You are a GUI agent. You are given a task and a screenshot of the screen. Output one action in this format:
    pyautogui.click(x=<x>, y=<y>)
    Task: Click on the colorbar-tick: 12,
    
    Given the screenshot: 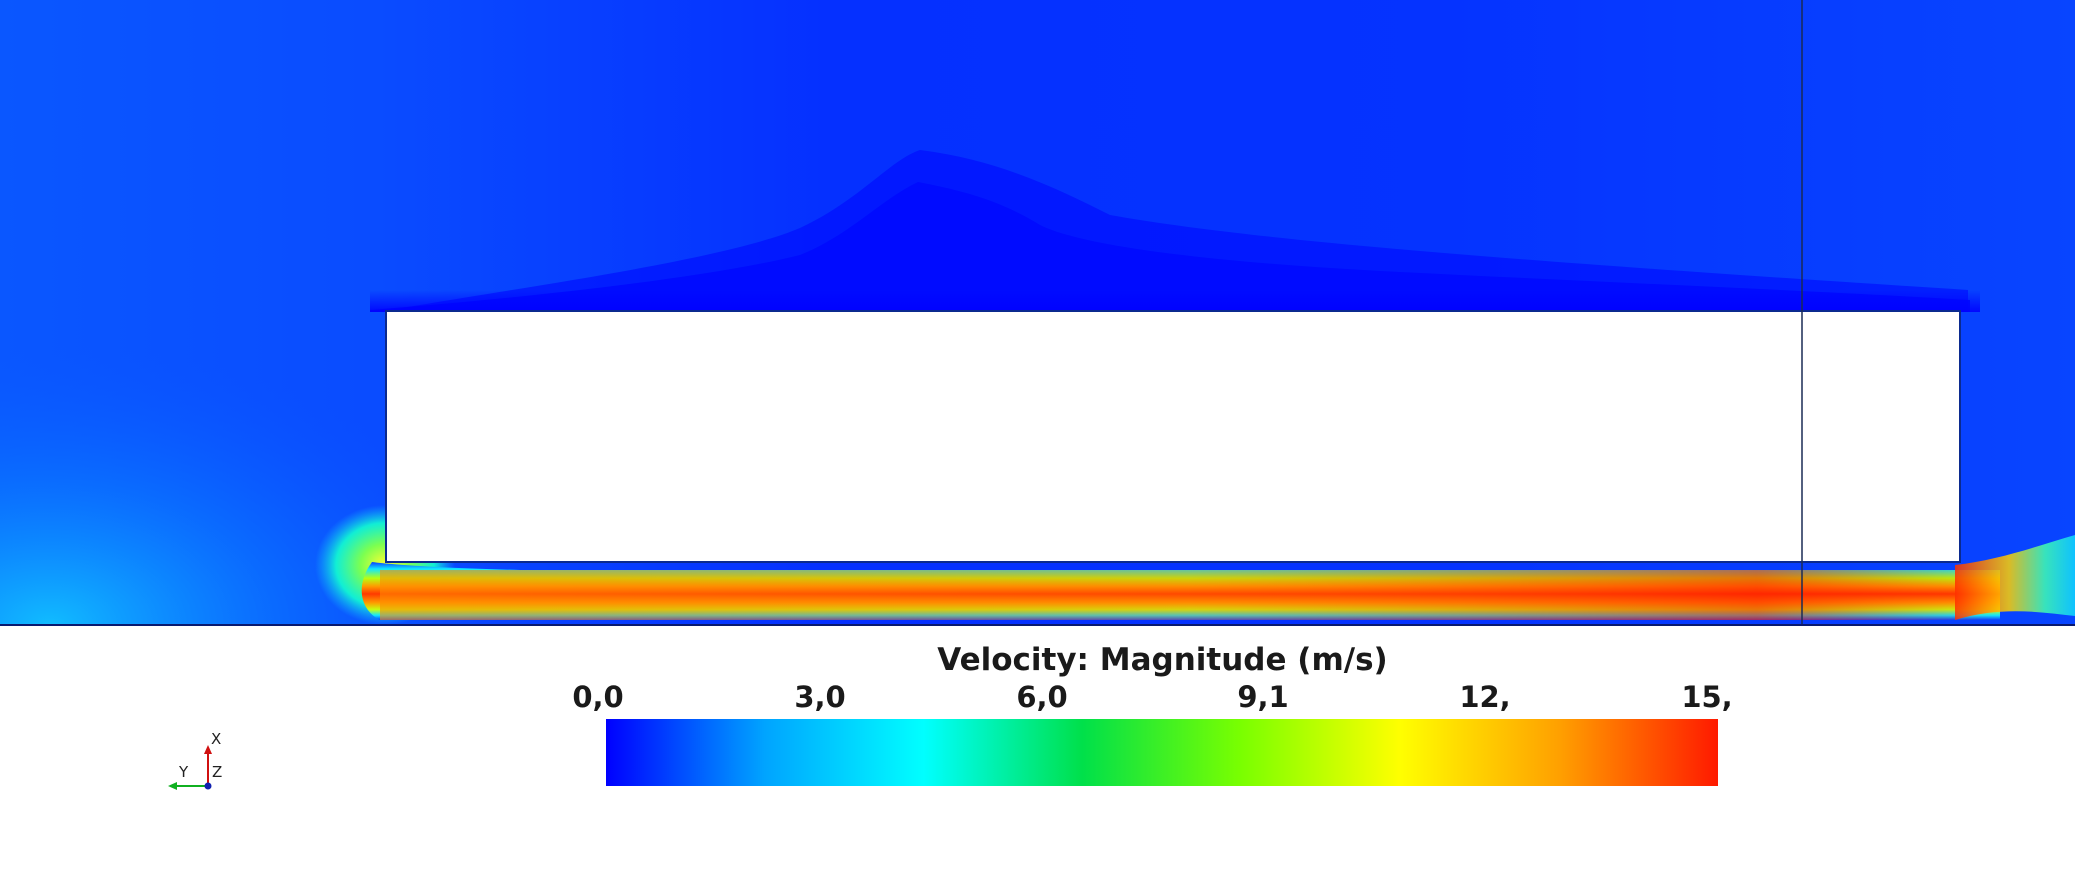 What is the action you would take?
    pyautogui.click(x=1485, y=697)
    